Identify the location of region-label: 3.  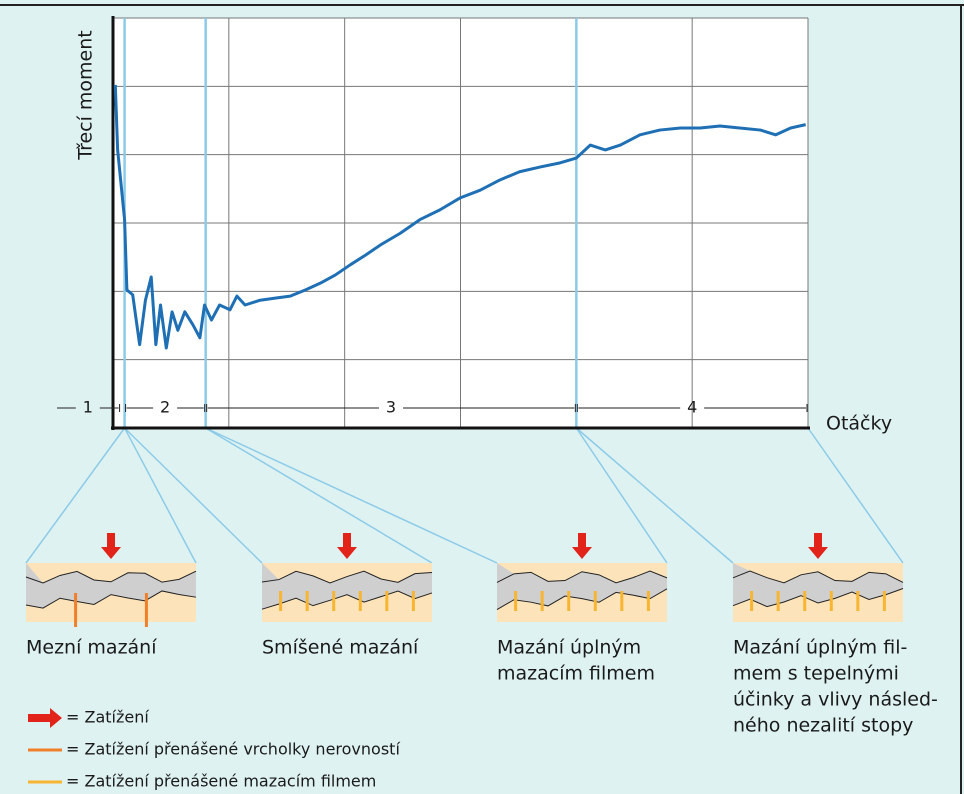
(391, 407).